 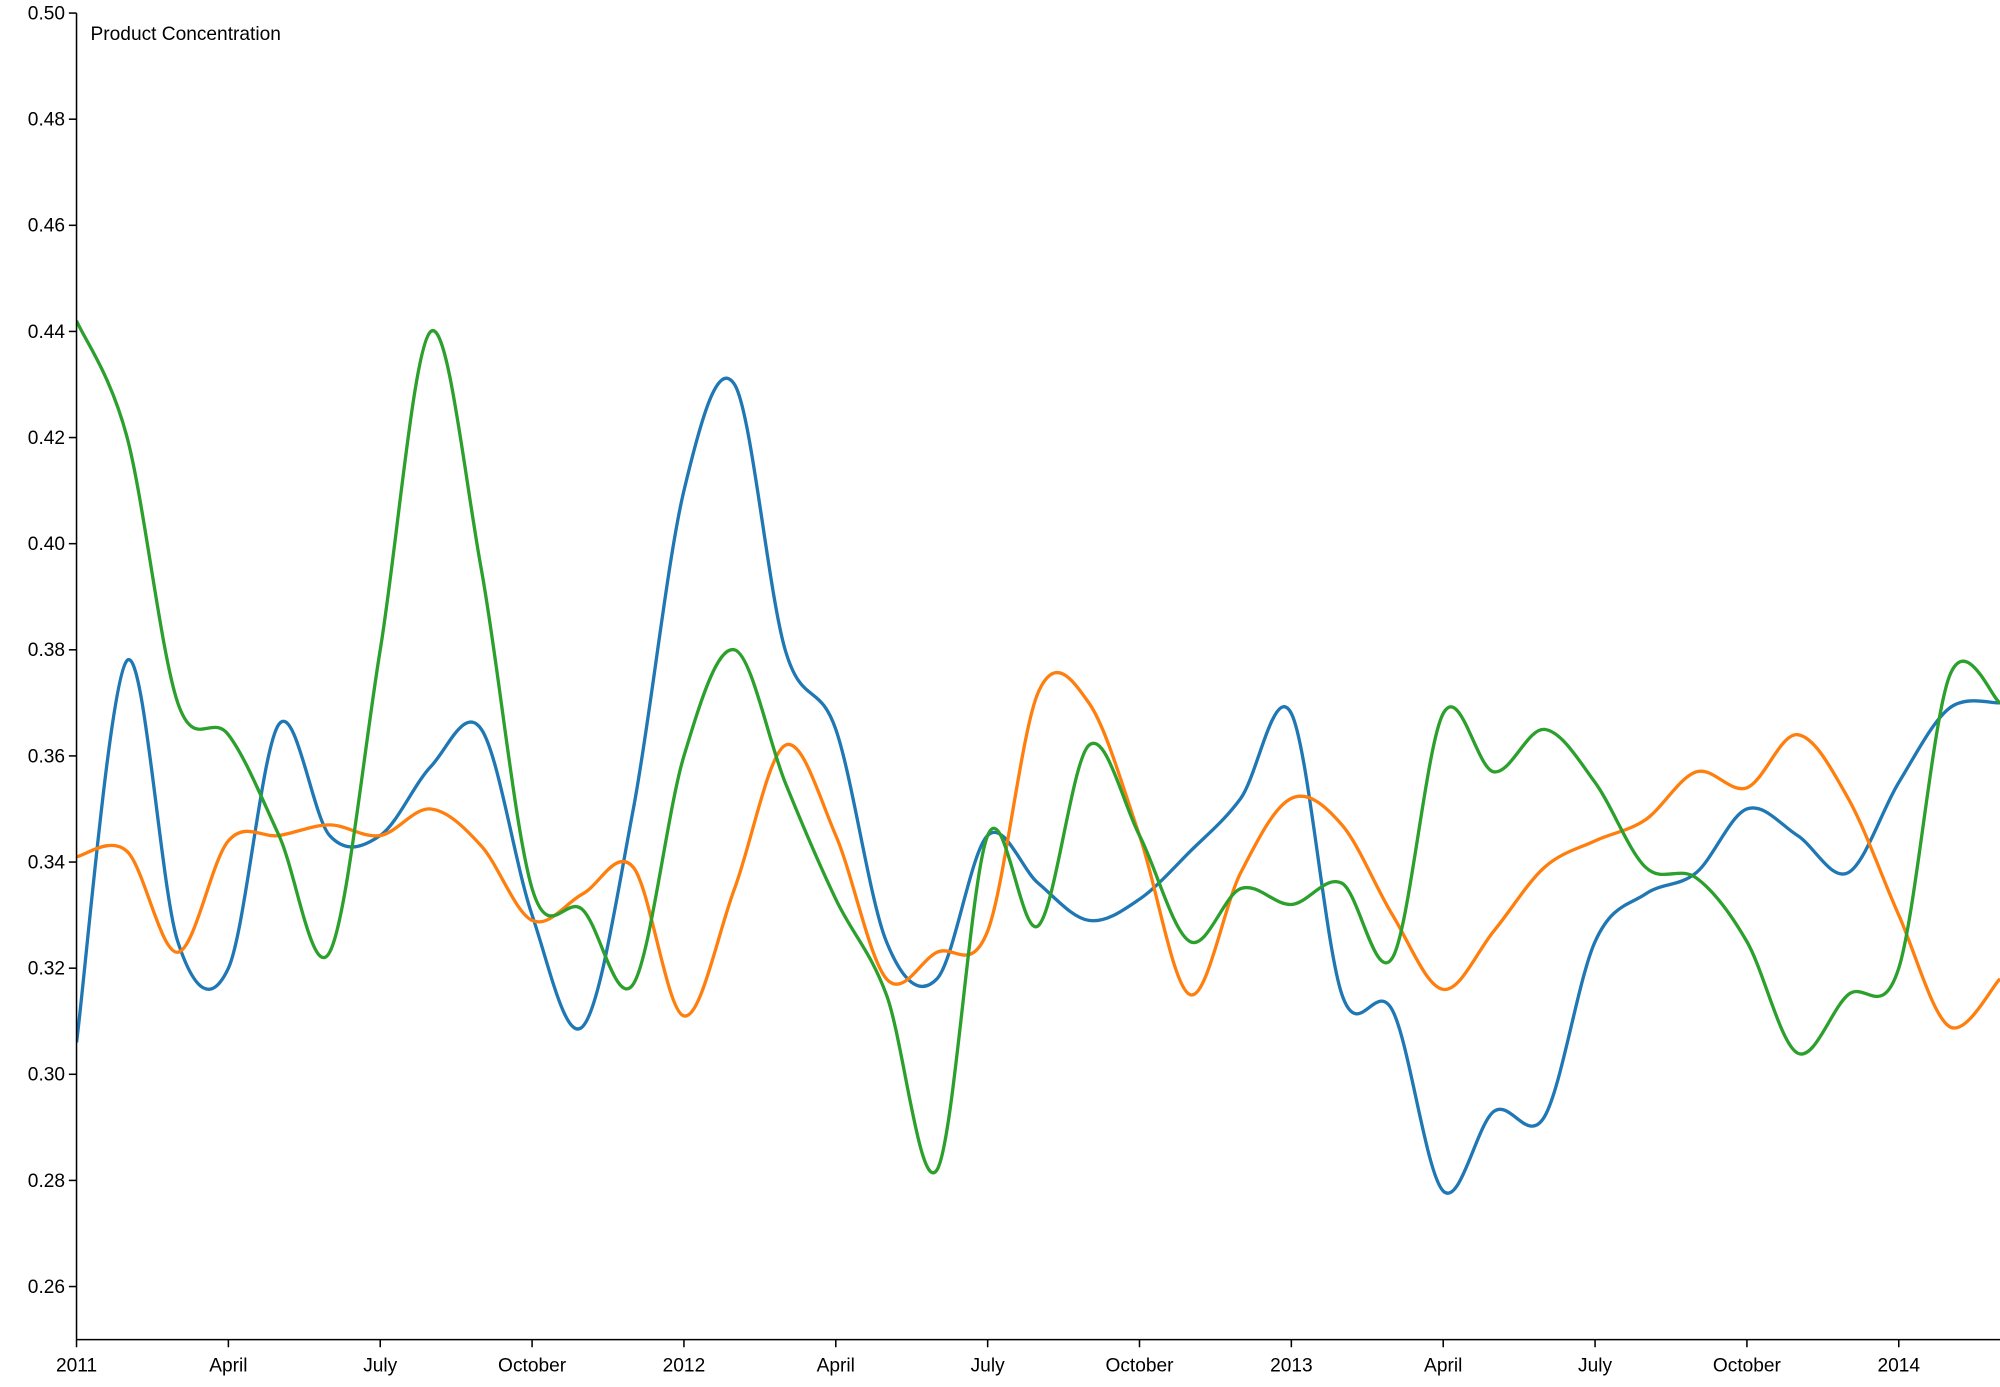 What do you see at coordinates (47, 862) in the screenshot?
I see `y-tick-label: 0.34` at bounding box center [47, 862].